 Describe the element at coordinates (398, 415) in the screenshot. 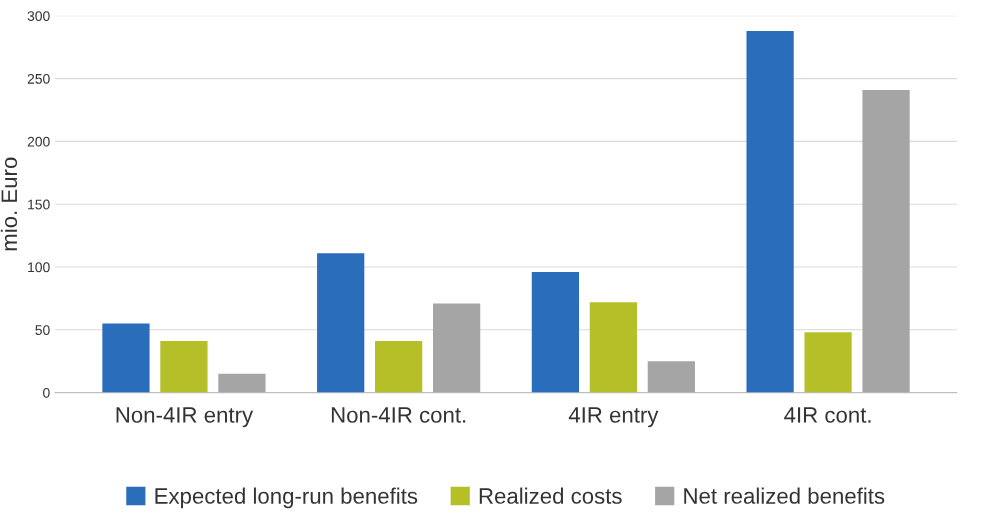

I see `x-tick-label: Non-4IR cont.` at that location.